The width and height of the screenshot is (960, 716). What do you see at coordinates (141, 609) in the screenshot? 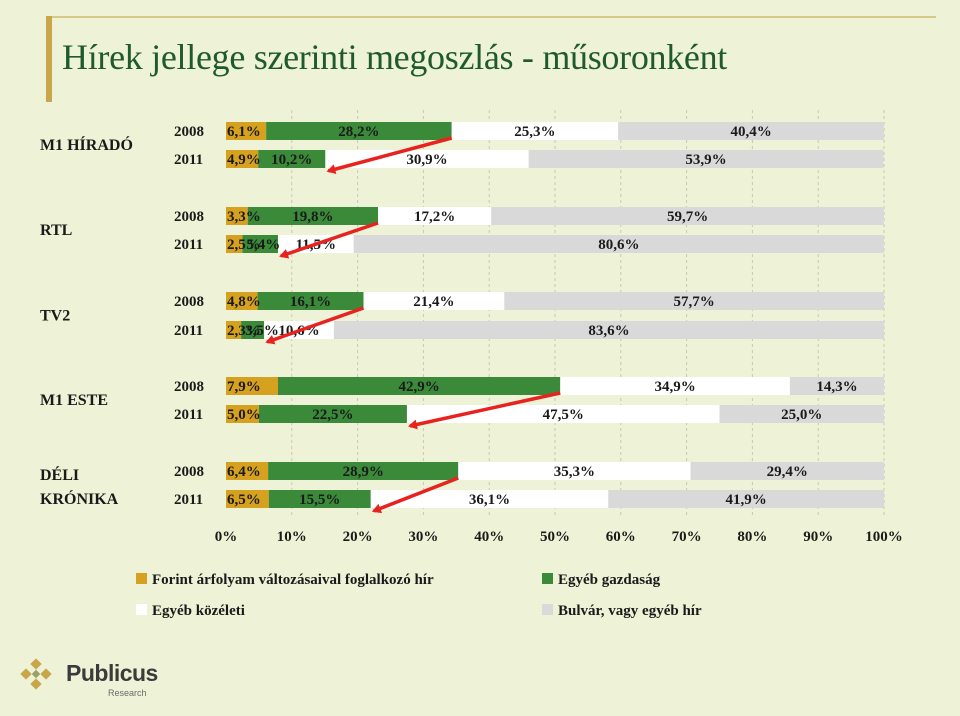
I see `legend-swatch-egyeb-kozeleti` at bounding box center [141, 609].